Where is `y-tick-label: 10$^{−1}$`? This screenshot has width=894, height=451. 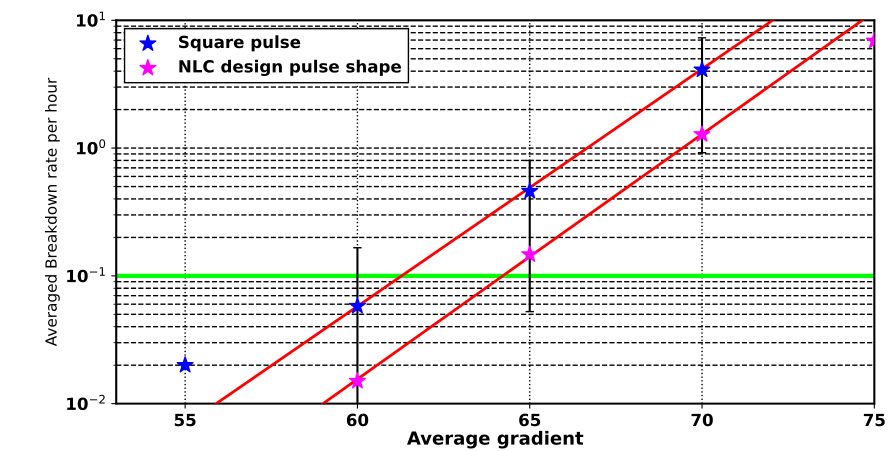
y-tick-label: 10$^{−1}$ is located at coordinates (86, 274).